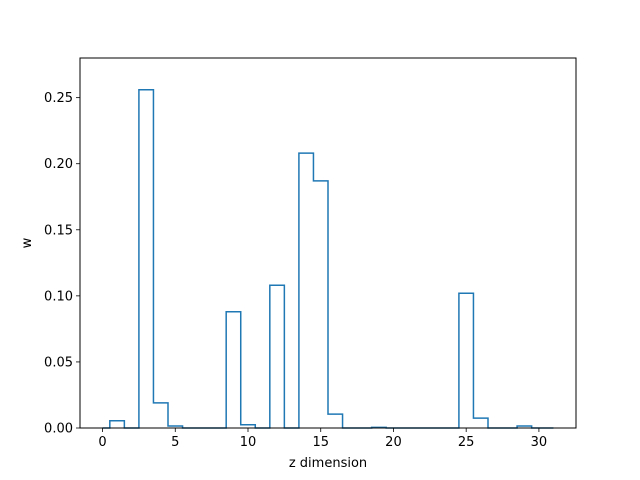  What do you see at coordinates (539, 442) in the screenshot?
I see `x-tick-label: 30` at bounding box center [539, 442].